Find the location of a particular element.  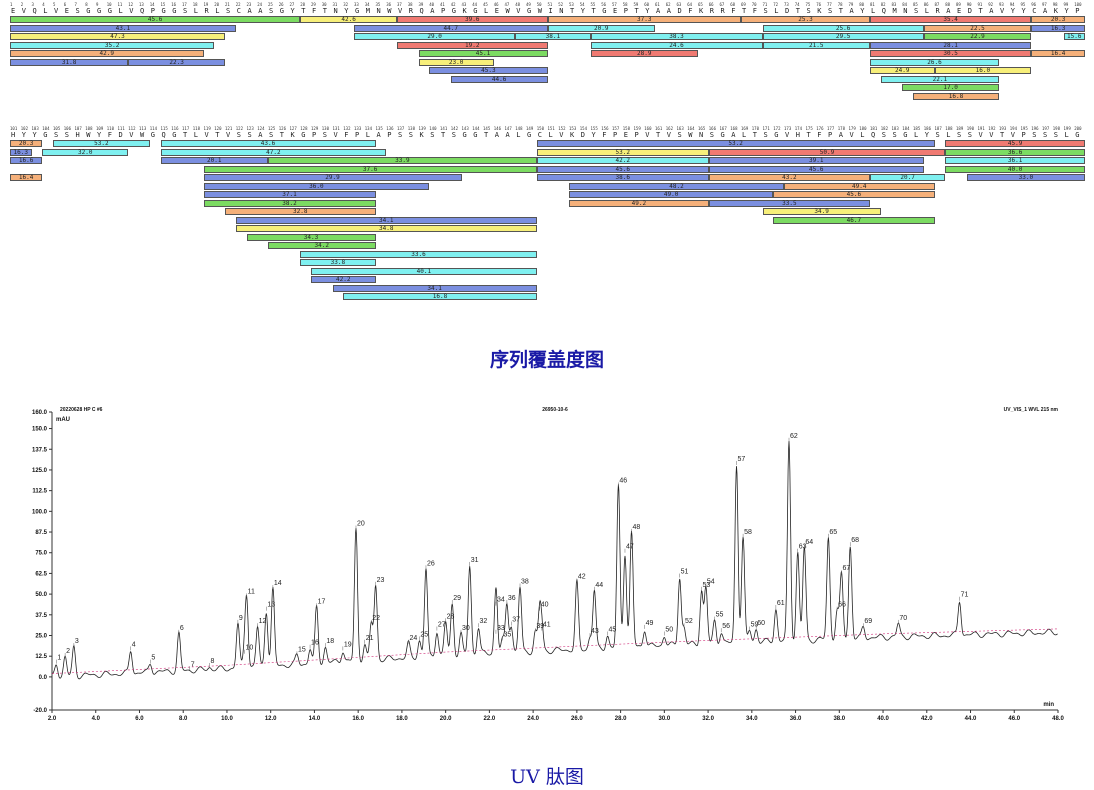

peak-label: 50 is located at coordinates (669, 630).